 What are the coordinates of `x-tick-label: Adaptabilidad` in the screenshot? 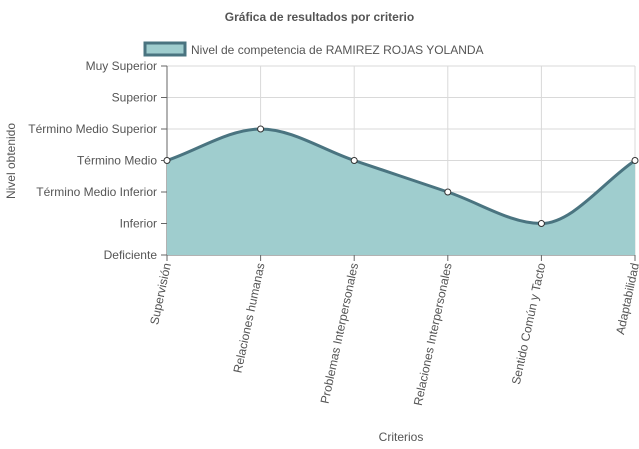 It's located at (626, 299).